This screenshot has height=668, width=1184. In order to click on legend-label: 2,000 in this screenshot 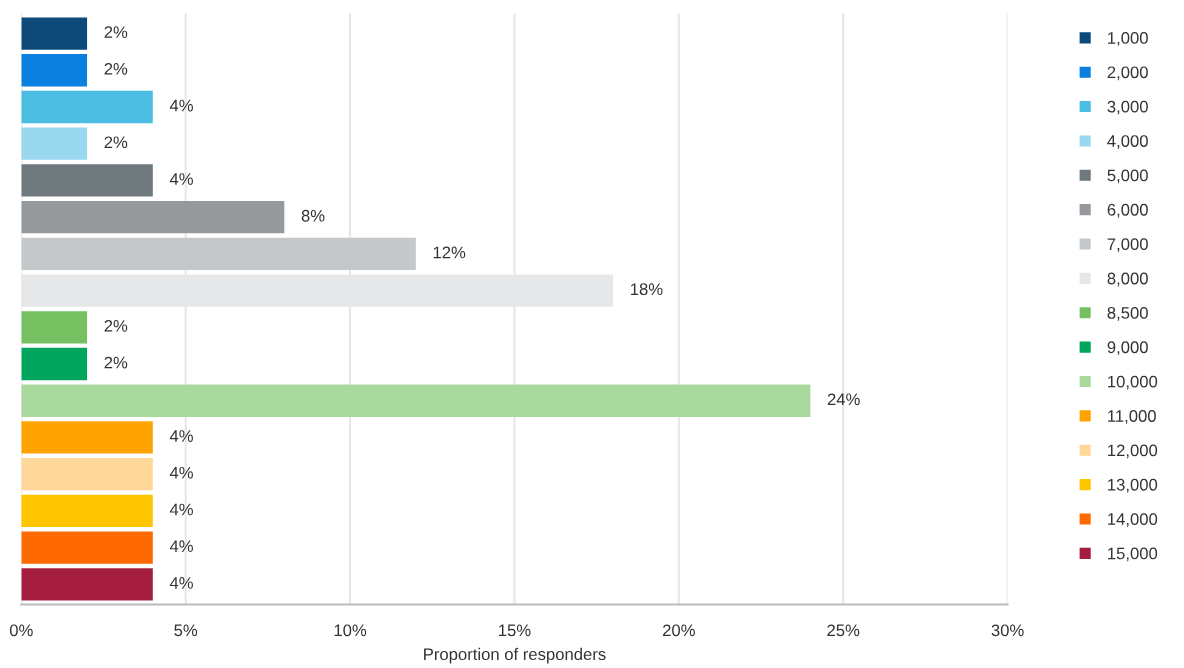, I will do `click(1127, 73)`.